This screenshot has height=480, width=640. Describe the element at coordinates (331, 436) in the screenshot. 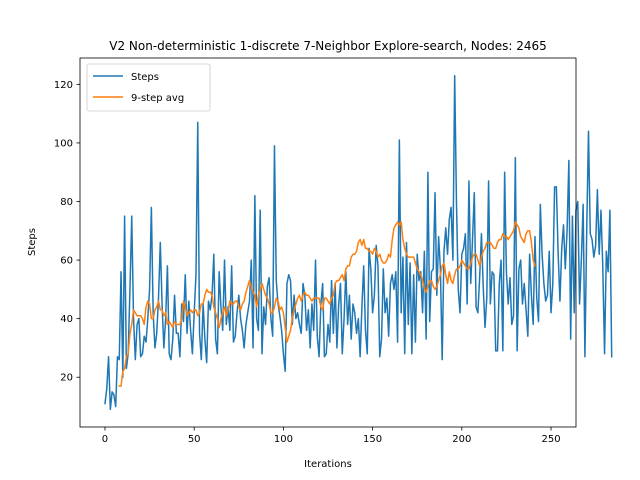

I see `x-axis: 0 50 100 150 200 250` at that location.